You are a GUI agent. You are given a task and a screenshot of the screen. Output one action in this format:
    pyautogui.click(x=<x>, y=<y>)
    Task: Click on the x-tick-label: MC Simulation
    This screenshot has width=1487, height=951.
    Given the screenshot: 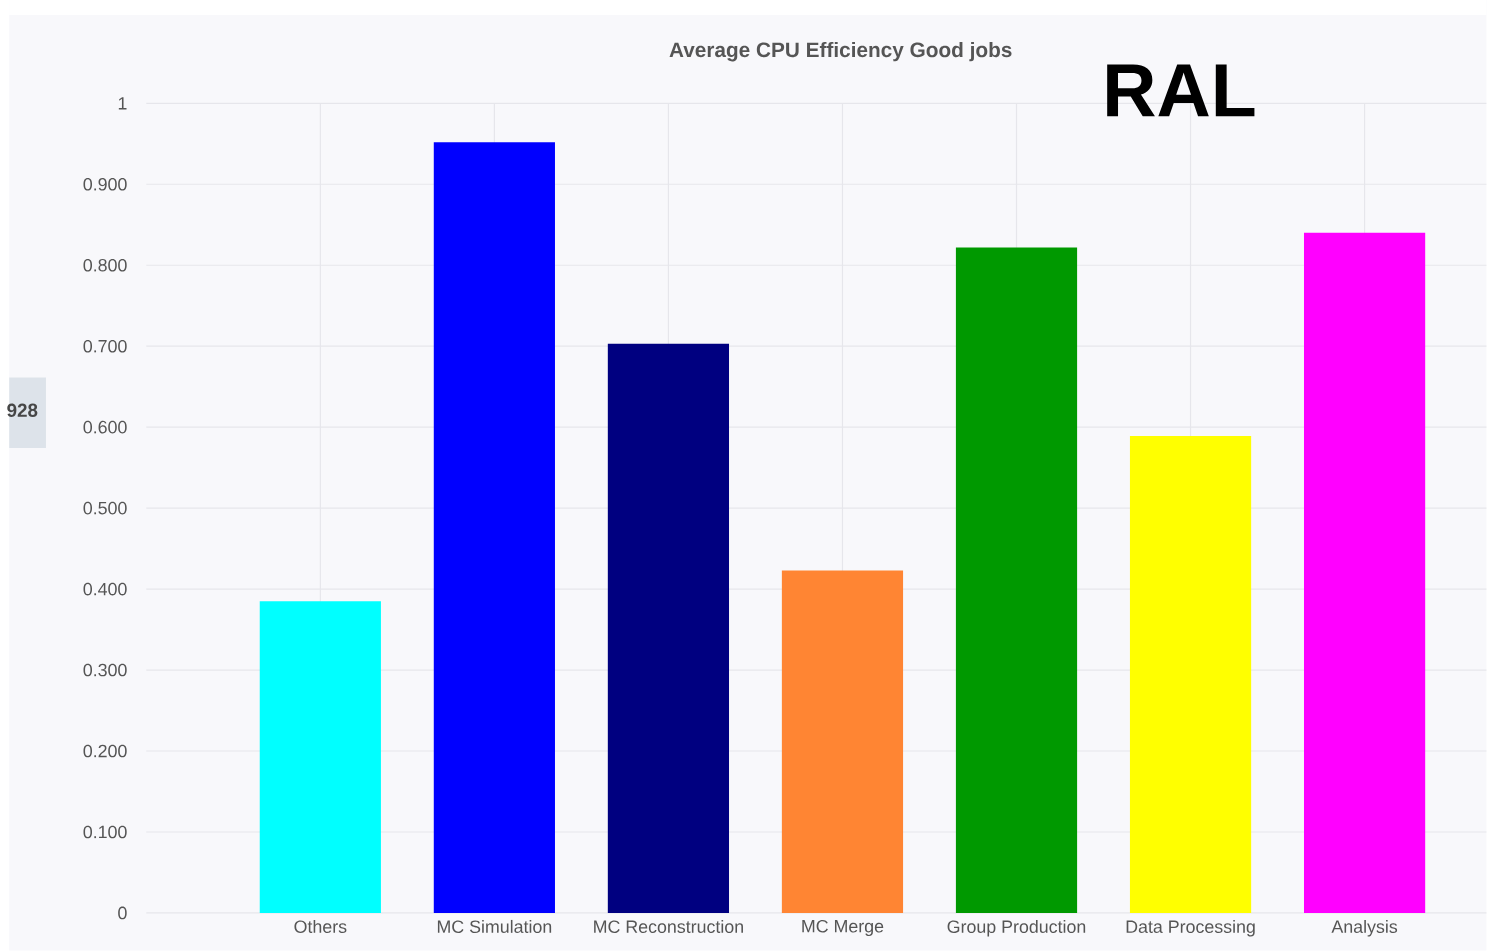 What is the action you would take?
    pyautogui.click(x=494, y=927)
    